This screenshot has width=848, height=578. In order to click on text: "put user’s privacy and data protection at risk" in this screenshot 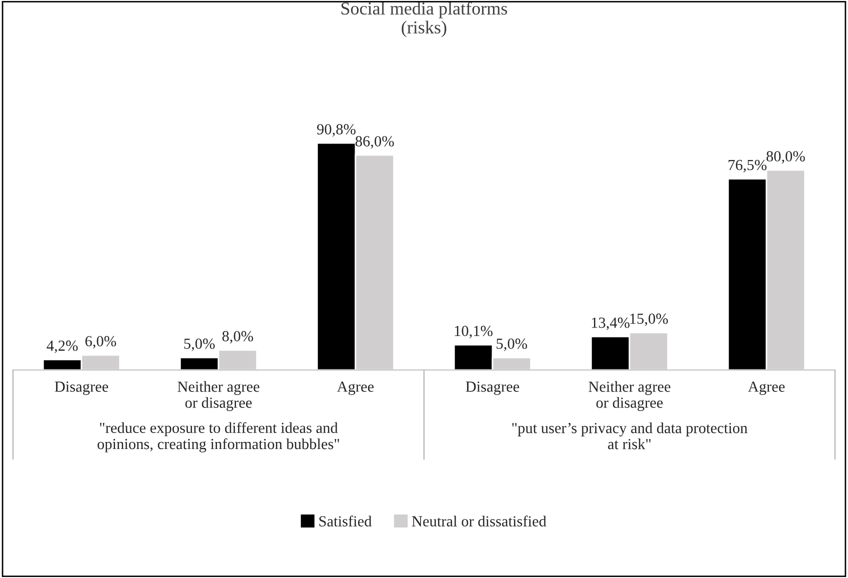, I will do `click(630, 436)`.